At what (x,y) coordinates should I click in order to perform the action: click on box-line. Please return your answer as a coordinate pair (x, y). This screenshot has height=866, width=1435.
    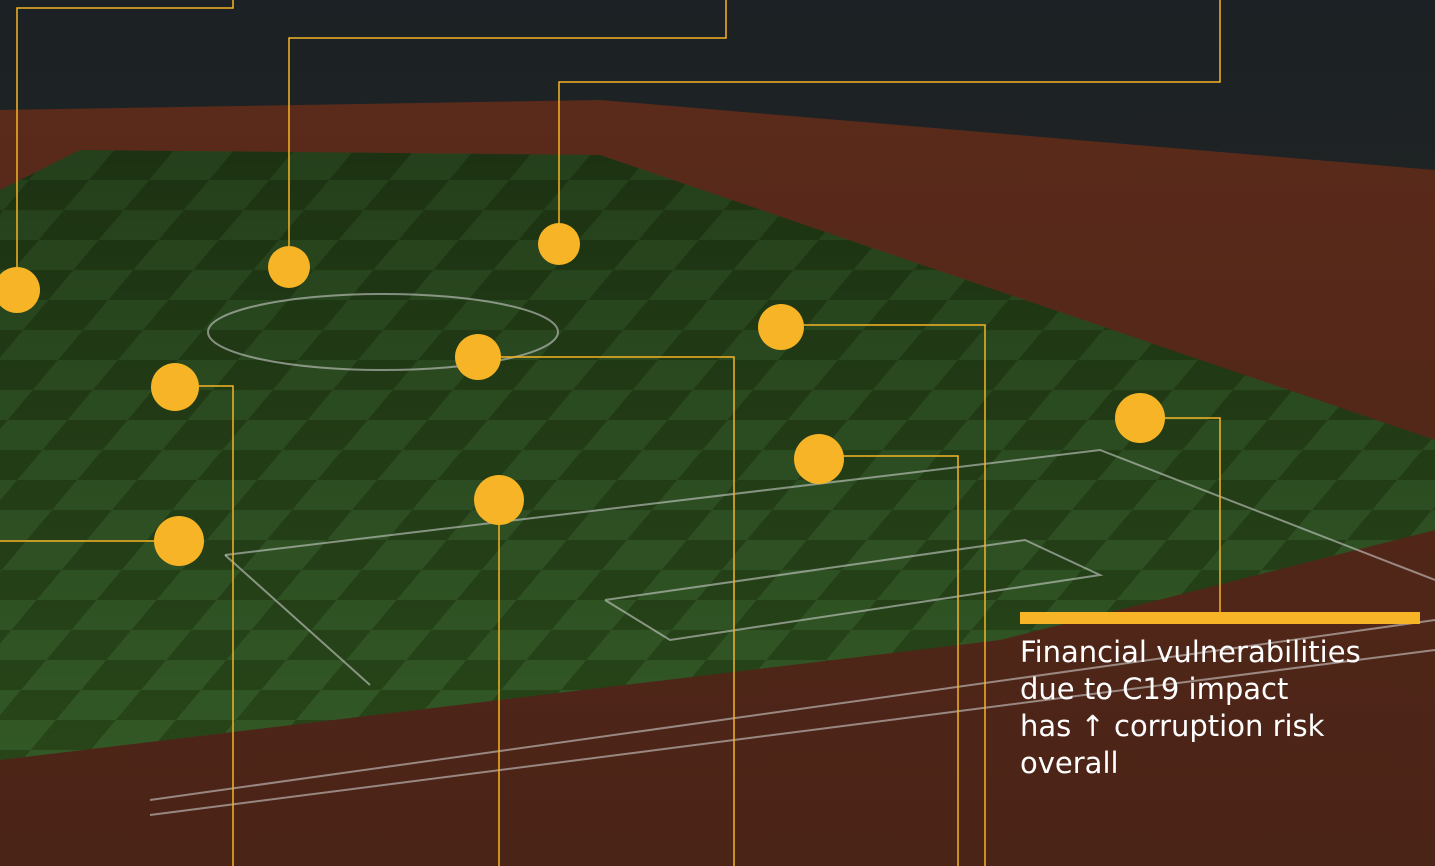
    Looking at the image, I should click on (829, 514).